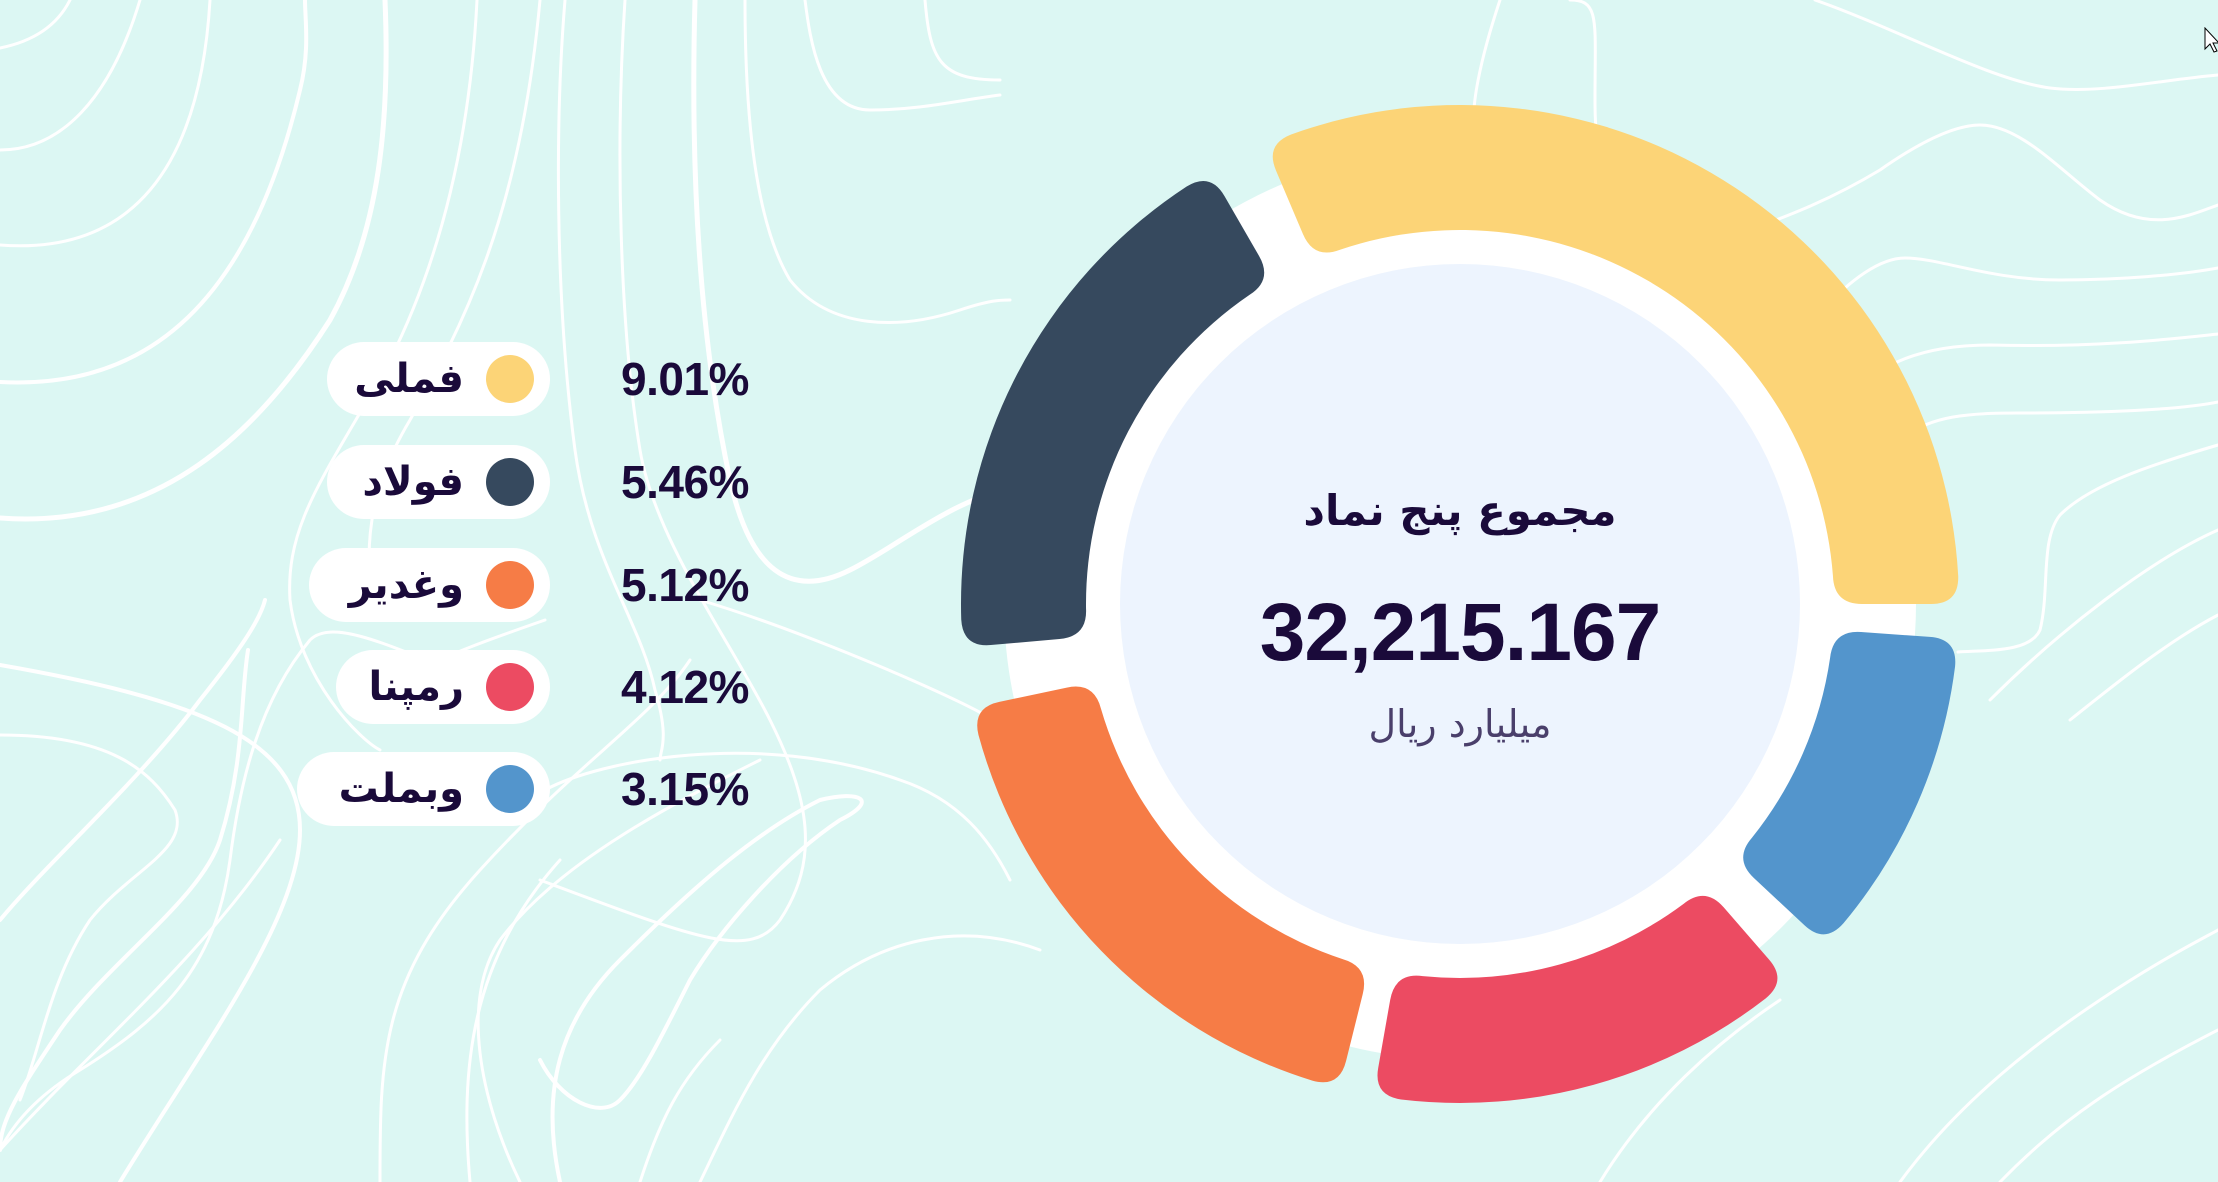 The width and height of the screenshot is (2218, 1182). Describe the element at coordinates (685, 687) in the screenshot. I see `legend-value: 4.12%` at that location.